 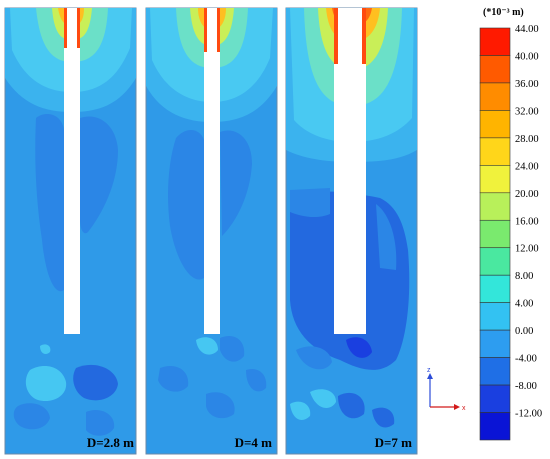 What do you see at coordinates (110, 442) in the screenshot?
I see `panel-label-d2-8: D=2.8 m` at bounding box center [110, 442].